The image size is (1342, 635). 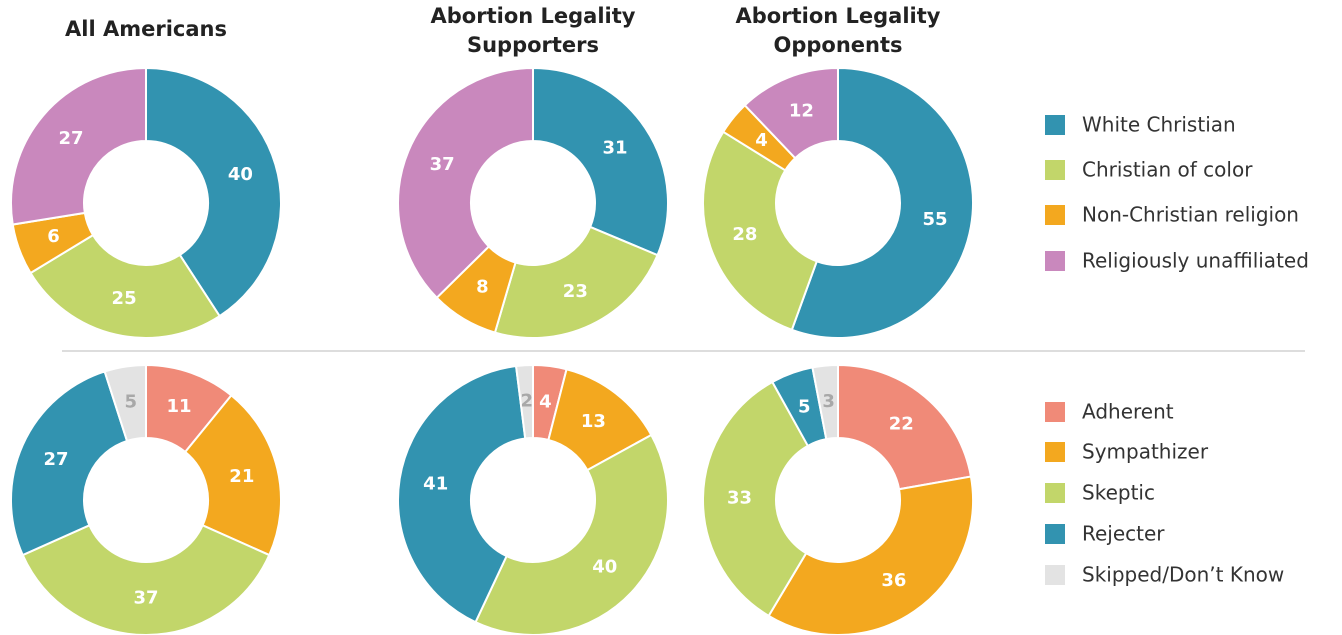 What do you see at coordinates (527, 401) in the screenshot?
I see `slice-label: 2` at bounding box center [527, 401].